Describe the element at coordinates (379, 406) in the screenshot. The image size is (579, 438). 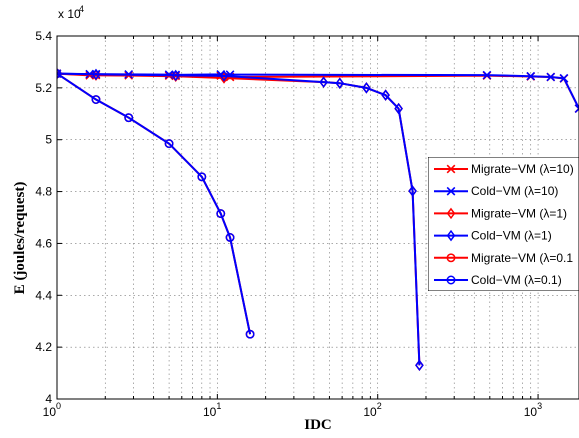
I see `x-tick-label-exponent: 2` at that location.